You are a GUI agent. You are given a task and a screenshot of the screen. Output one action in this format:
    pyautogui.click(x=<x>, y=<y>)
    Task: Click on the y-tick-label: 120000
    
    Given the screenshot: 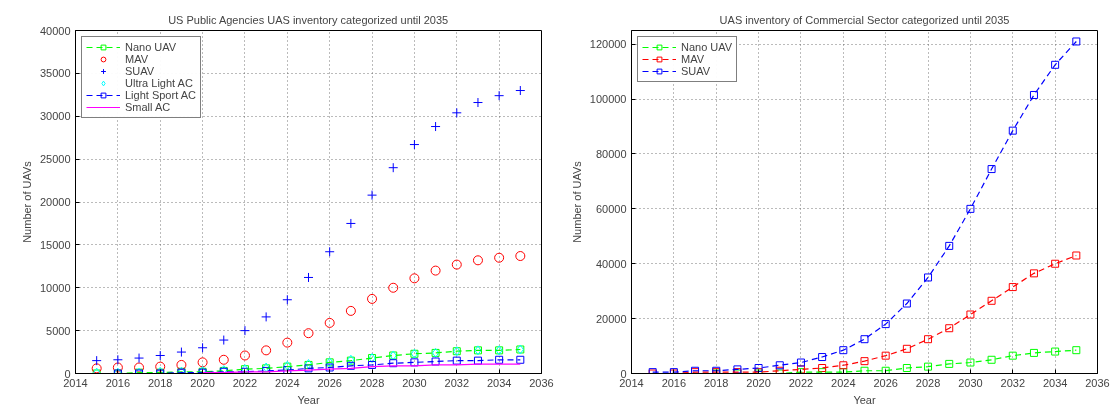 What is the action you would take?
    pyautogui.click(x=608, y=44)
    